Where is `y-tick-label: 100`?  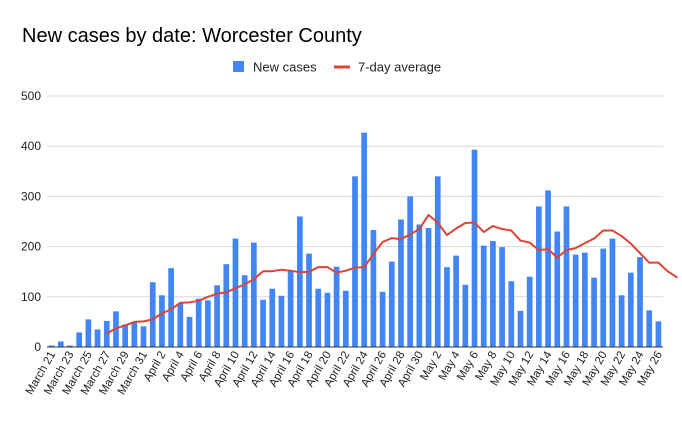
y-tick-label: 100 is located at coordinates (31, 297).